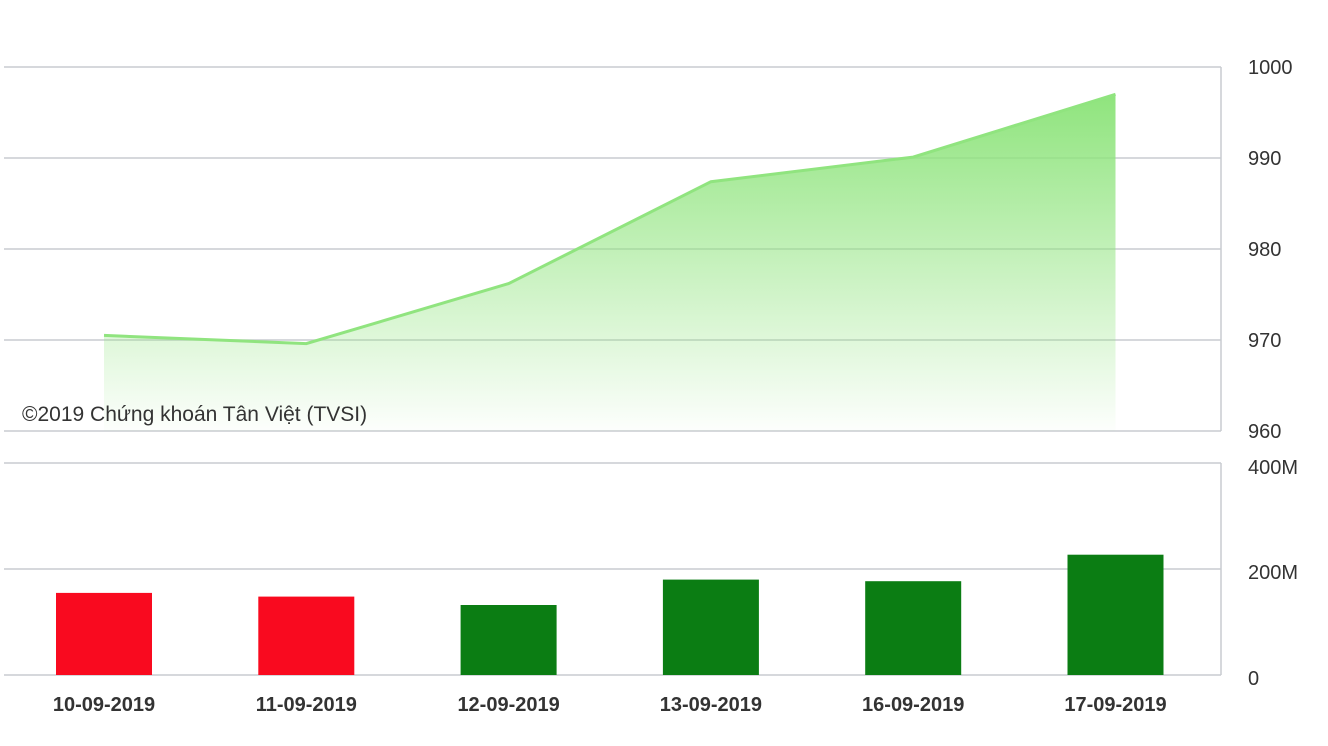 This screenshot has width=1328, height=746. I want to click on x-tick-label: 12-09-2019, so click(508, 705).